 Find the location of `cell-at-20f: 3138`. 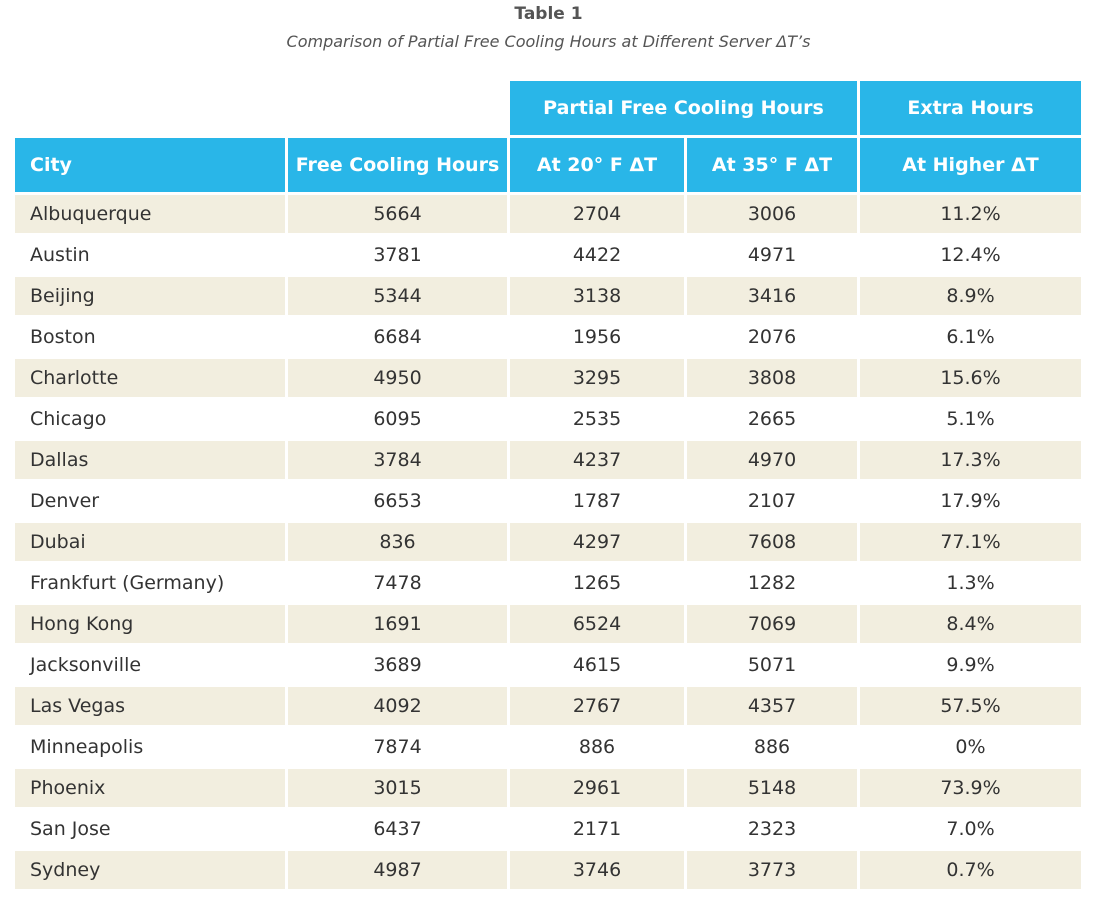

cell-at-20f: 3138 is located at coordinates (597, 296).